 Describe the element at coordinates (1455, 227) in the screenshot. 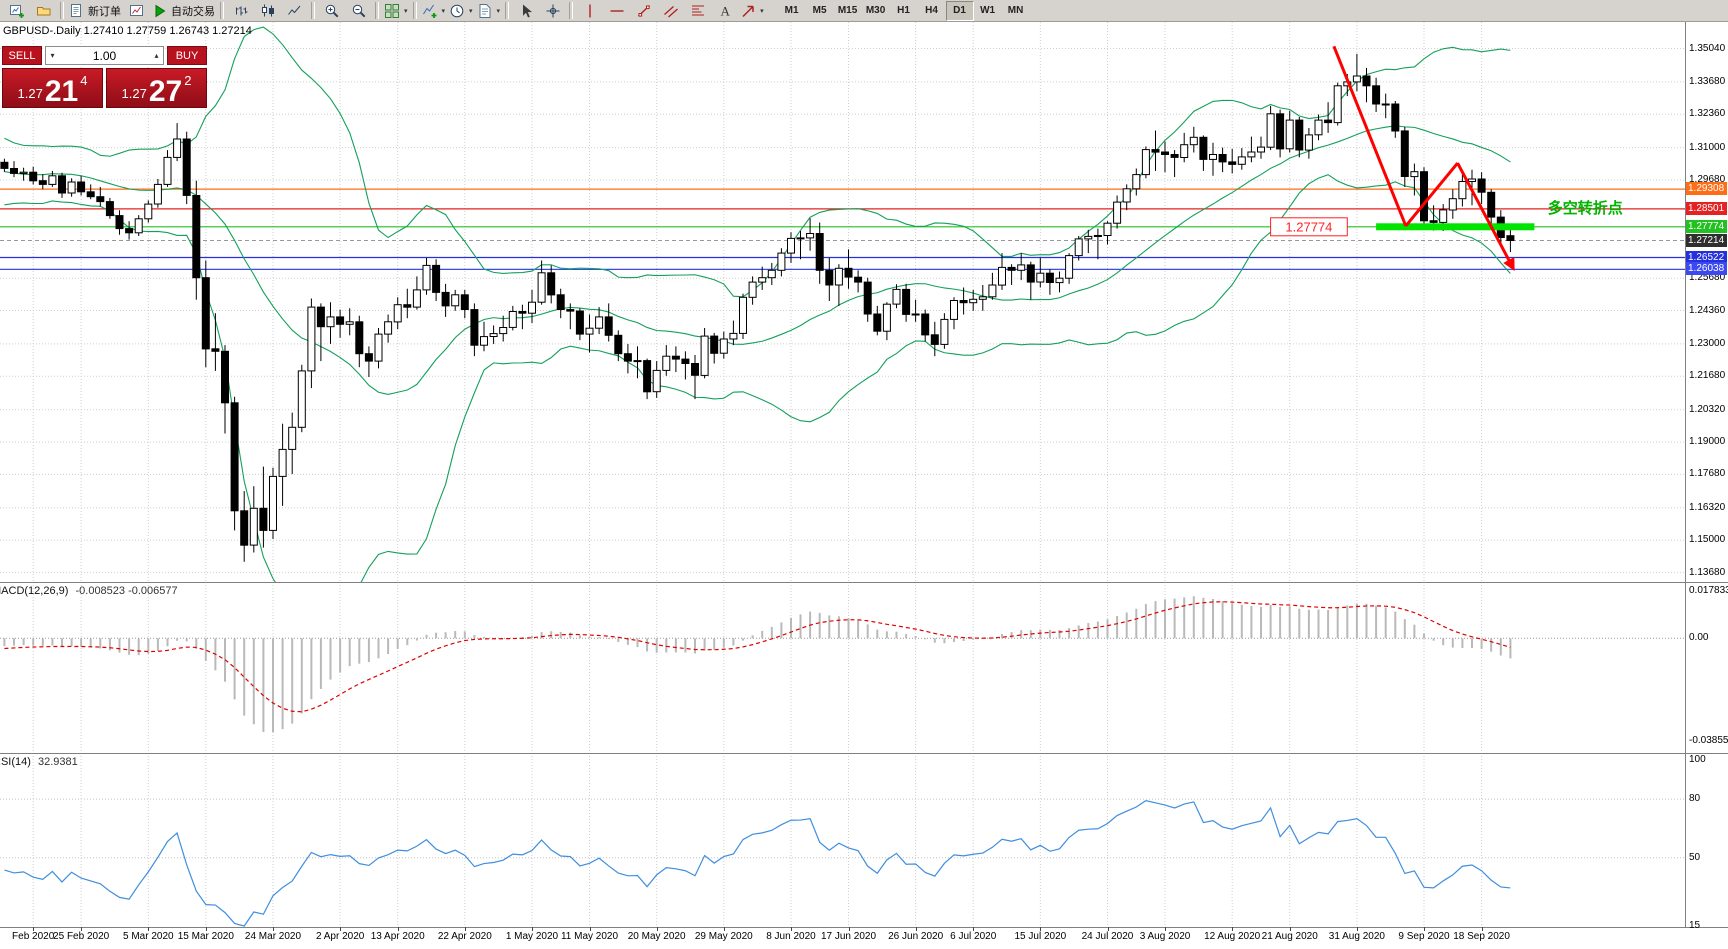

I see `support-zone-bar` at that location.